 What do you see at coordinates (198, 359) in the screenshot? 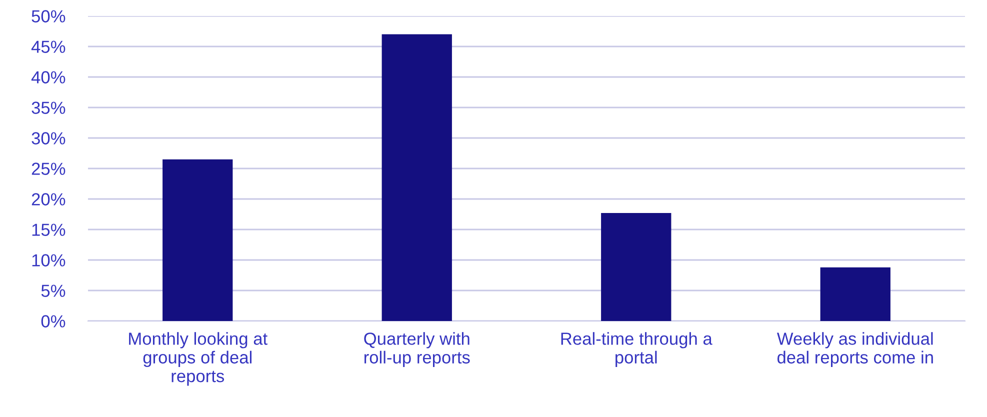
I see `x-tick-label: Monthly looking at groups of deal reports` at bounding box center [198, 359].